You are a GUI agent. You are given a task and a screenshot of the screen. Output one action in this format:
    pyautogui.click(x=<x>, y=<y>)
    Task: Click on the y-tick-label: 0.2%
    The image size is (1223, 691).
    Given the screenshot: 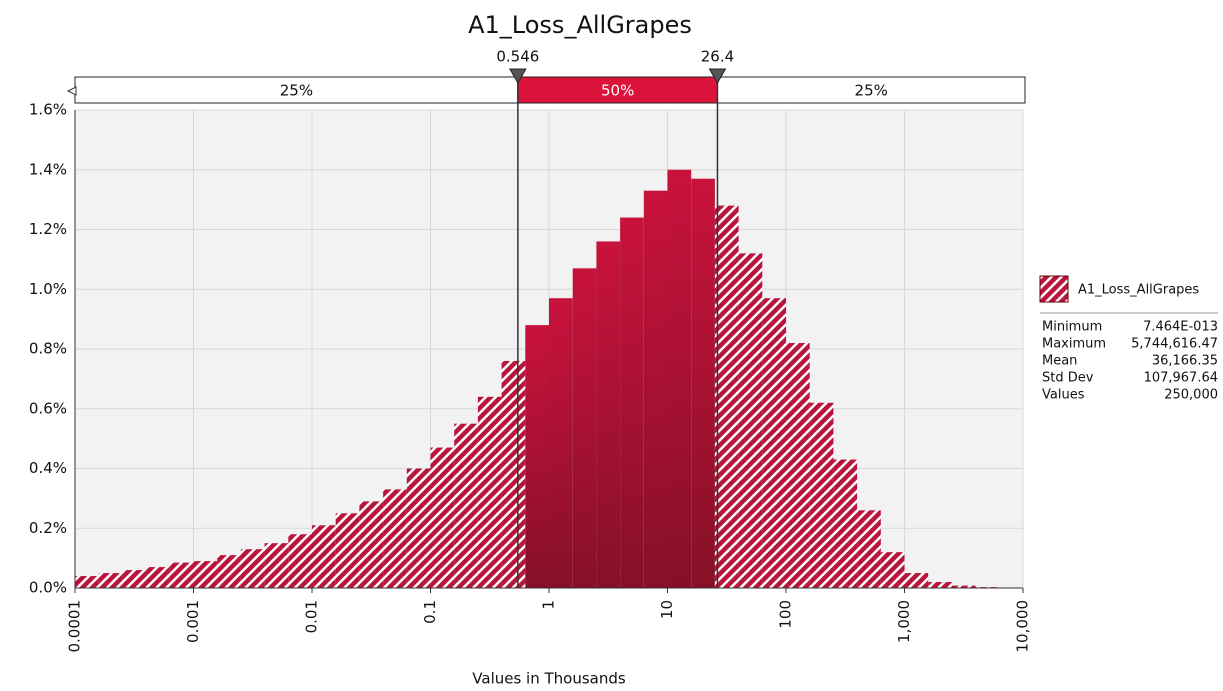 What is the action you would take?
    pyautogui.click(x=48, y=528)
    